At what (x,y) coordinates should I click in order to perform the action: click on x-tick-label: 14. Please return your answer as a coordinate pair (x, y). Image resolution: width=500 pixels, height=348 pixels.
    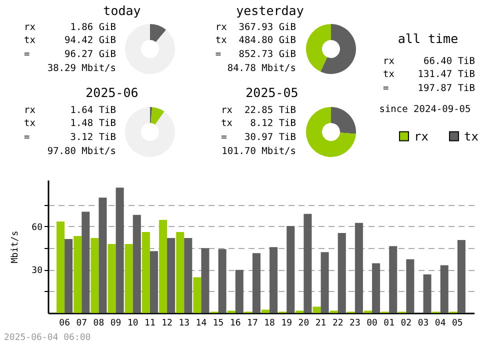
    Looking at the image, I should click on (201, 323).